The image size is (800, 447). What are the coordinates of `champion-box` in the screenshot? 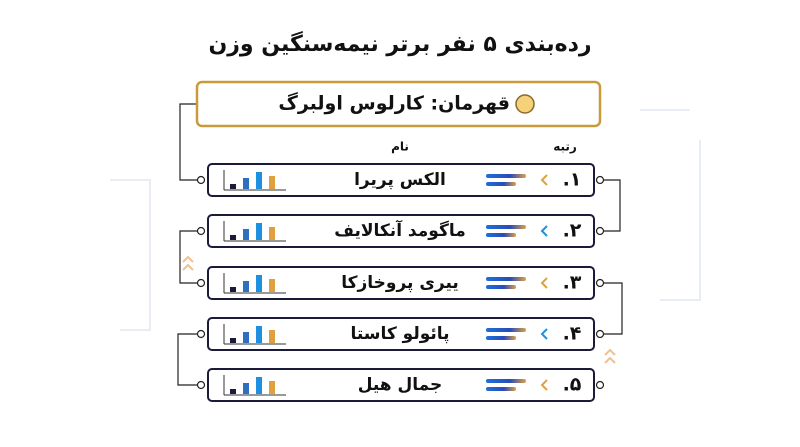 It's located at (398, 104).